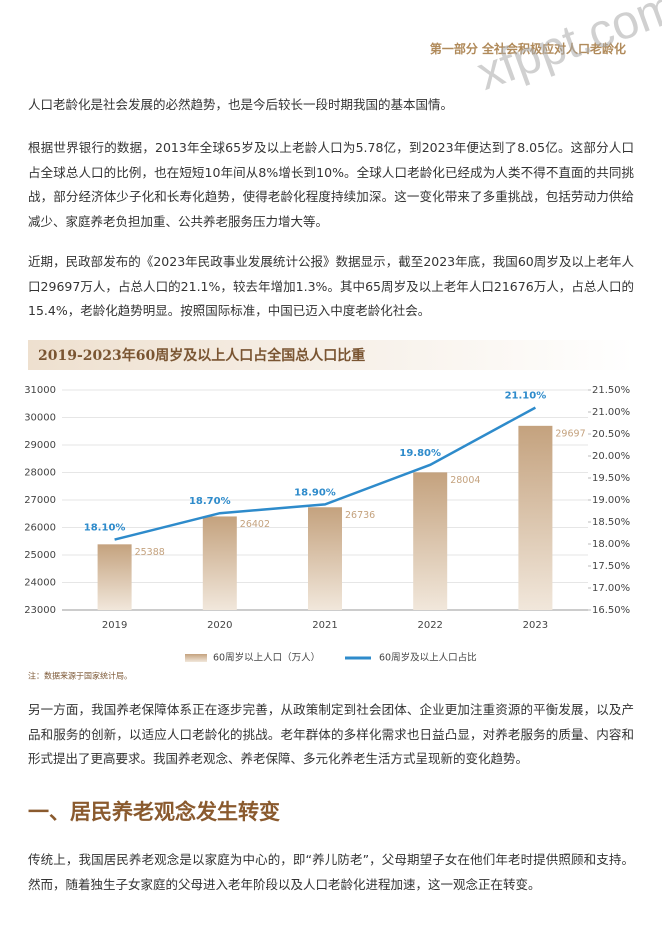 The image size is (662, 930). What do you see at coordinates (570, 433) in the screenshot?
I see `bar-value-label: 29697` at bounding box center [570, 433].